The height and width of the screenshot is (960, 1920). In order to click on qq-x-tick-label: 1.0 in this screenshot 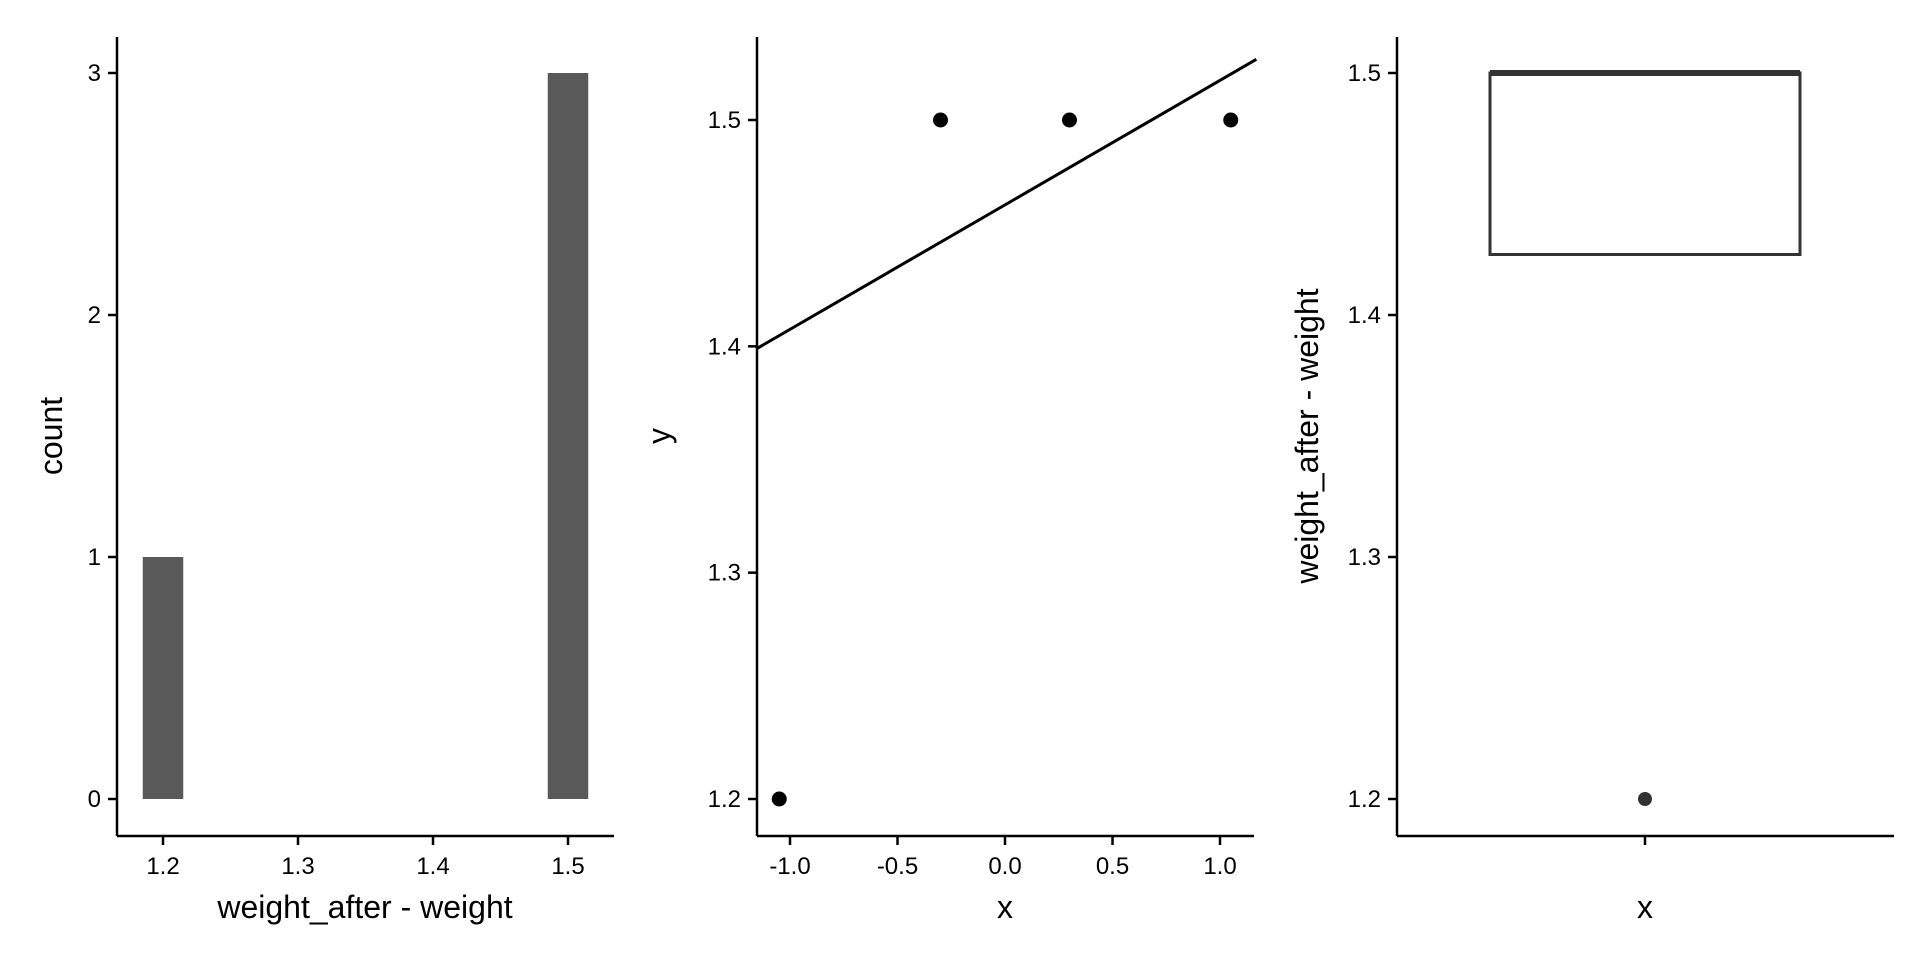, I will do `click(1219, 866)`.